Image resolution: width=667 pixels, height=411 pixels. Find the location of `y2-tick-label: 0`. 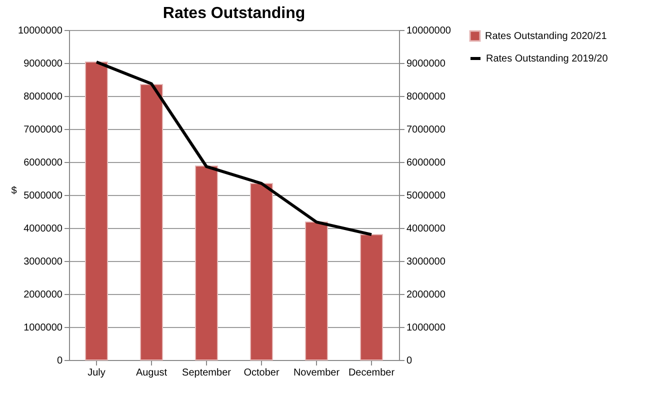

y2-tick-label: 0 is located at coordinates (409, 361).